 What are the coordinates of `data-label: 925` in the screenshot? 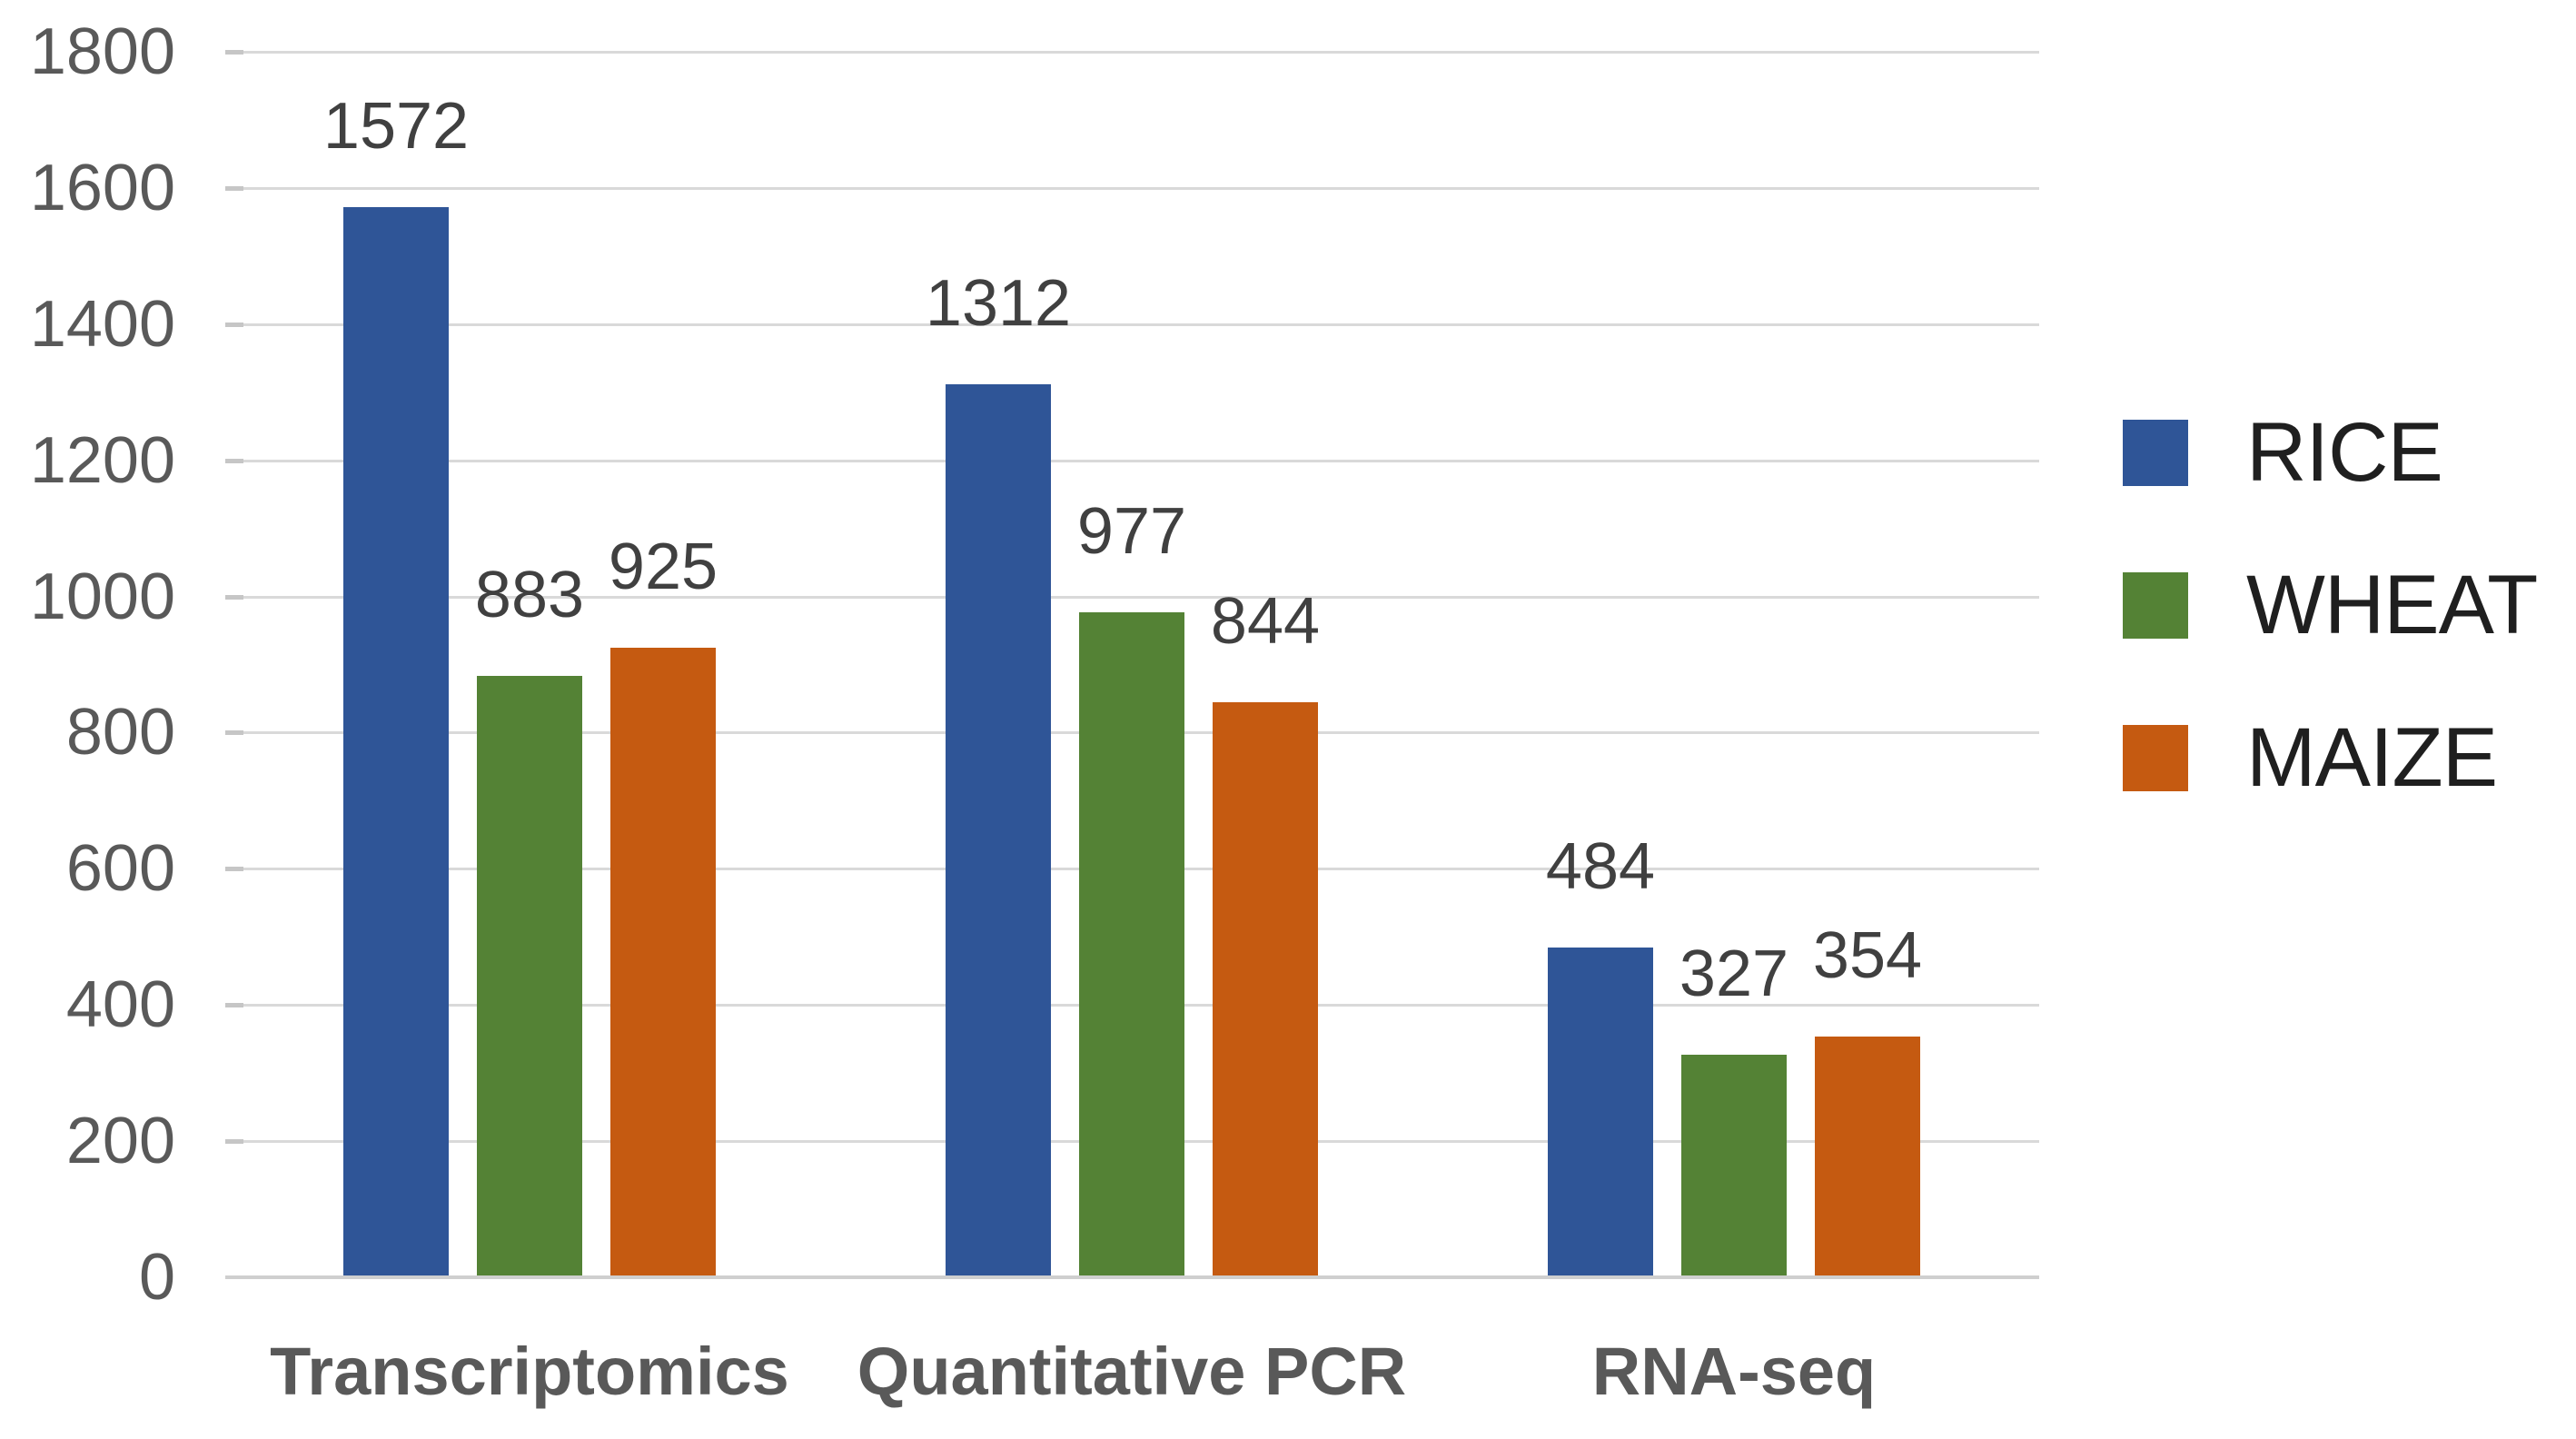 It's located at (663, 567).